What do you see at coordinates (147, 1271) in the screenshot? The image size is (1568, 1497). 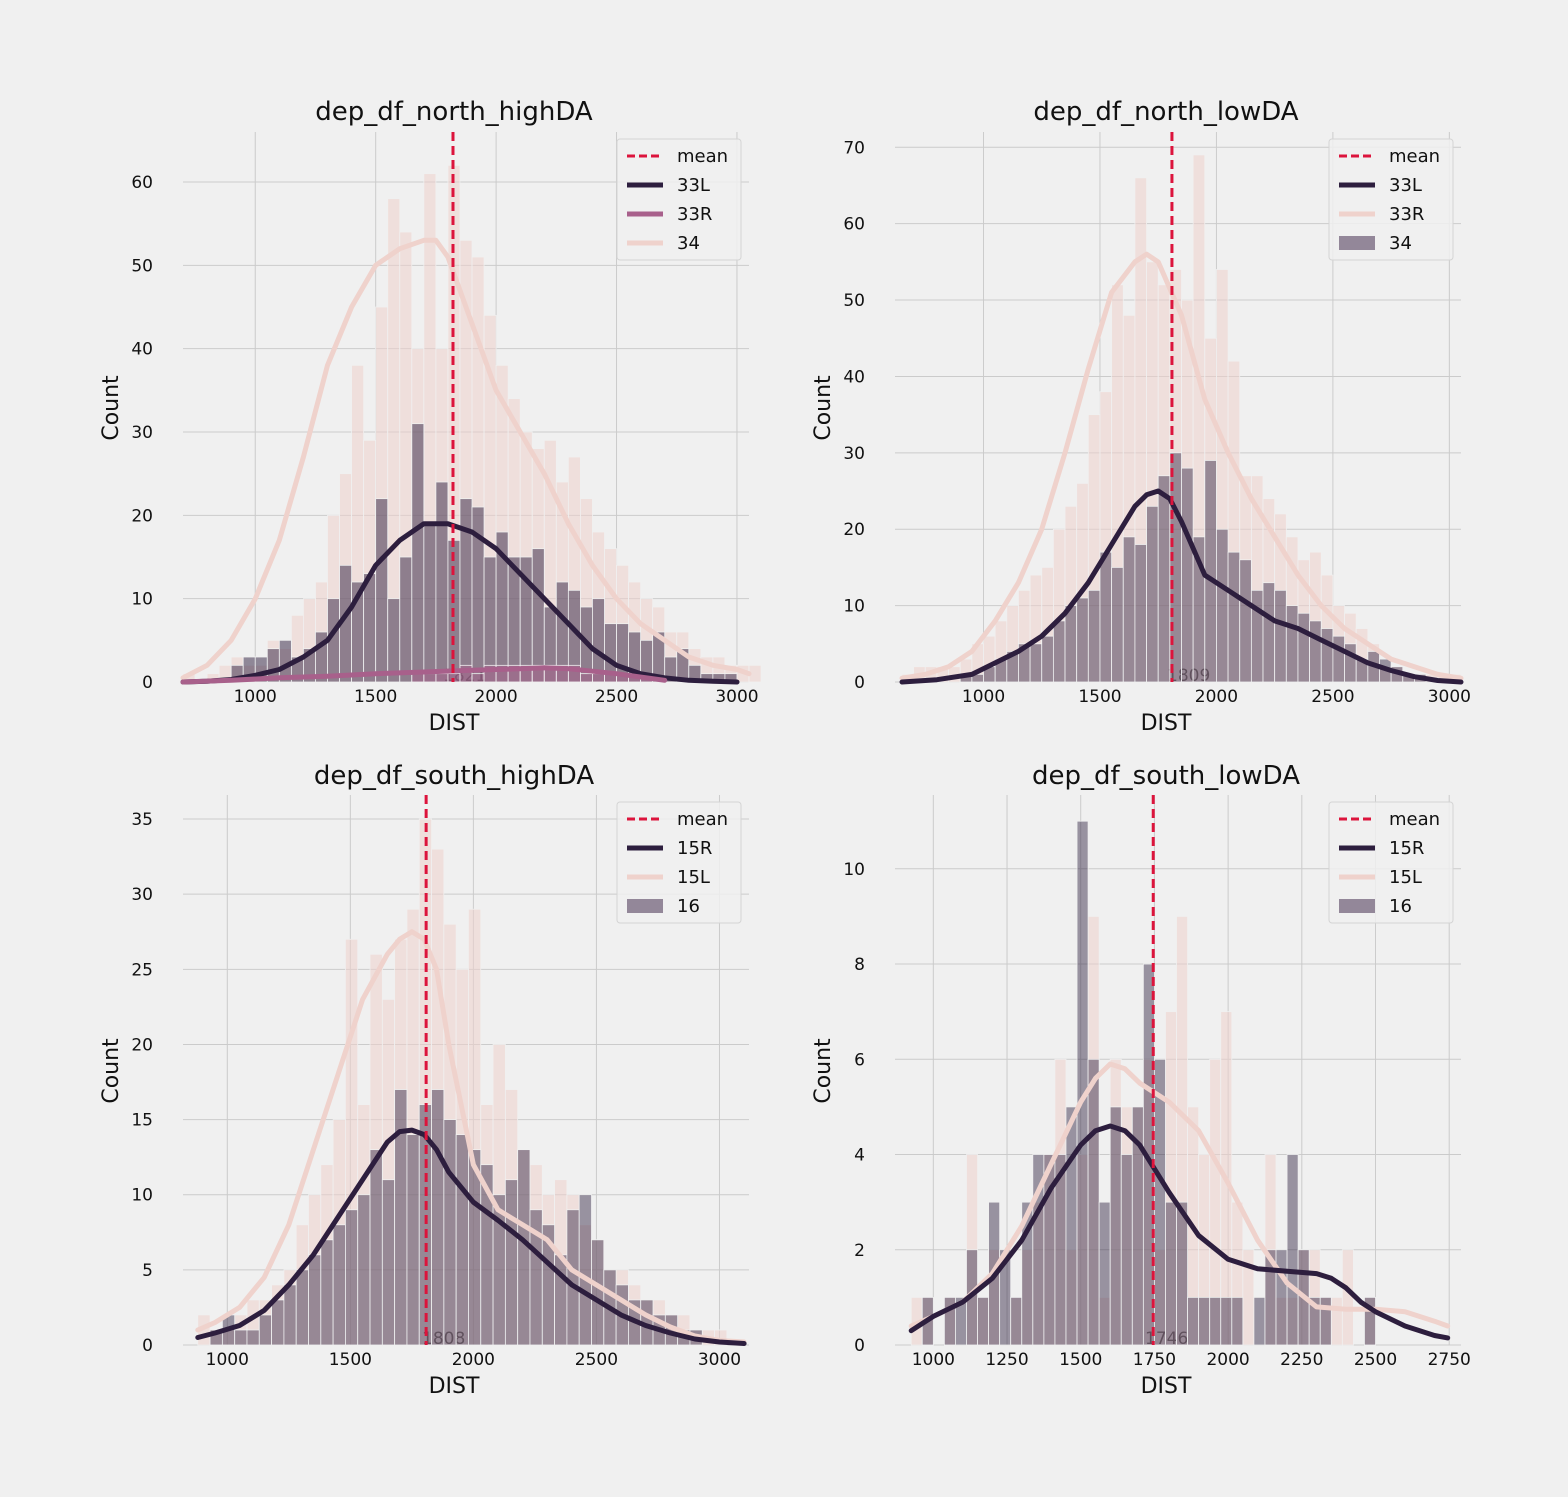 I see `y-tick-label: 5` at bounding box center [147, 1271].